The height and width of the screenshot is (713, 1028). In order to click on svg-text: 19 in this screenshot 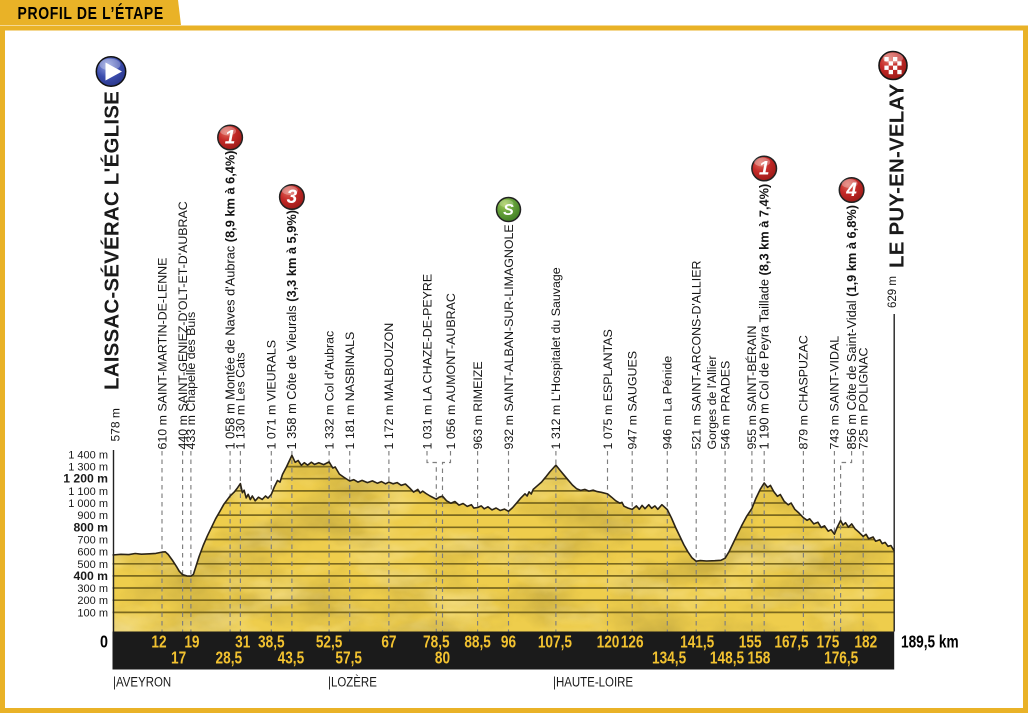, I will do `click(191, 642)`.